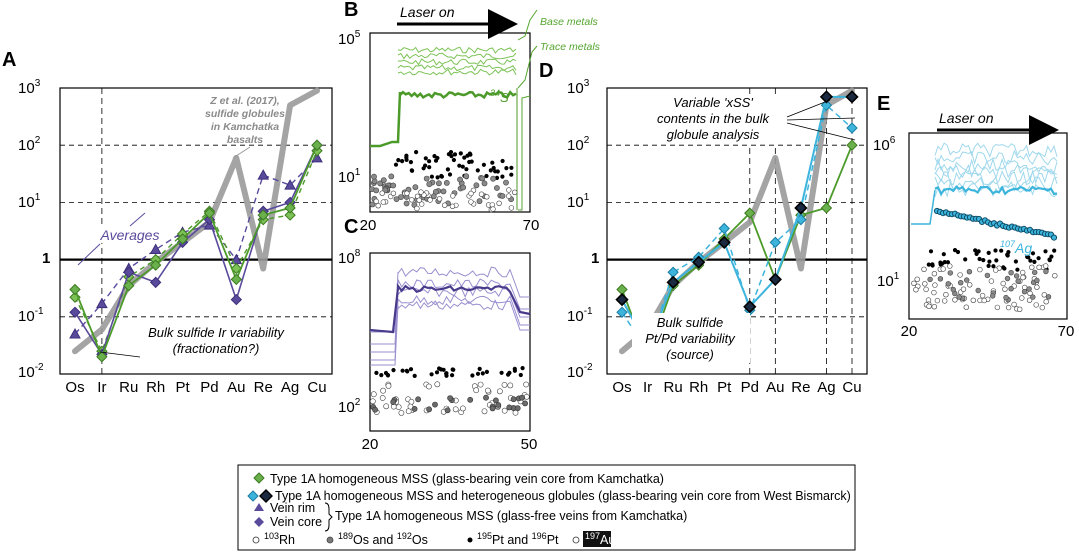 This screenshot has width=1079, height=552. What do you see at coordinates (195, 387) in the screenshot?
I see `x-tick-labels-a: Os Ir Ru Rh Pt Pd Au Re Ag Cu` at bounding box center [195, 387].